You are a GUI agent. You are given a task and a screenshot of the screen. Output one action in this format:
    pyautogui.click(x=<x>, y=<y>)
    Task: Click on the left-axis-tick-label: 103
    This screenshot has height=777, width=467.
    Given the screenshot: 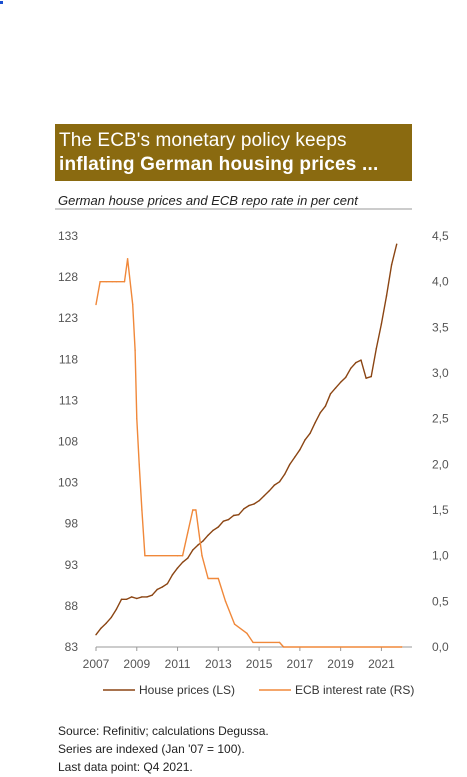 What is the action you would take?
    pyautogui.click(x=68, y=483)
    